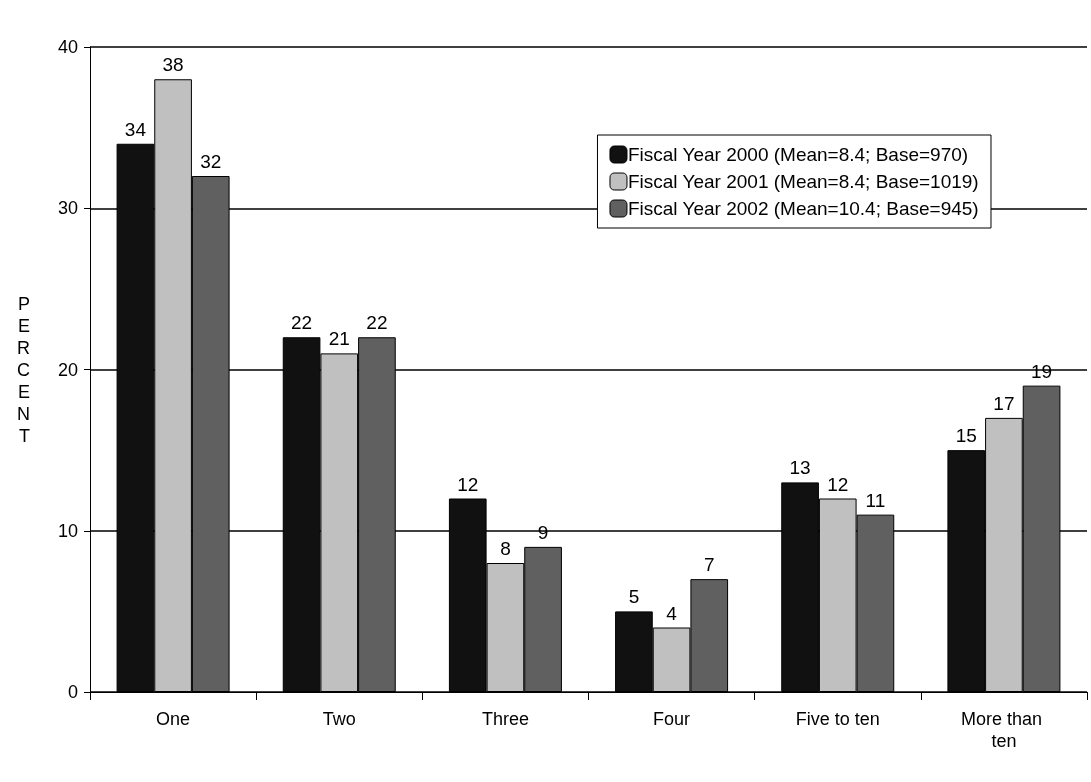 This screenshot has height=782, width=1091. What do you see at coordinates (67, 530) in the screenshot?
I see `y-tick-label: 10` at bounding box center [67, 530].